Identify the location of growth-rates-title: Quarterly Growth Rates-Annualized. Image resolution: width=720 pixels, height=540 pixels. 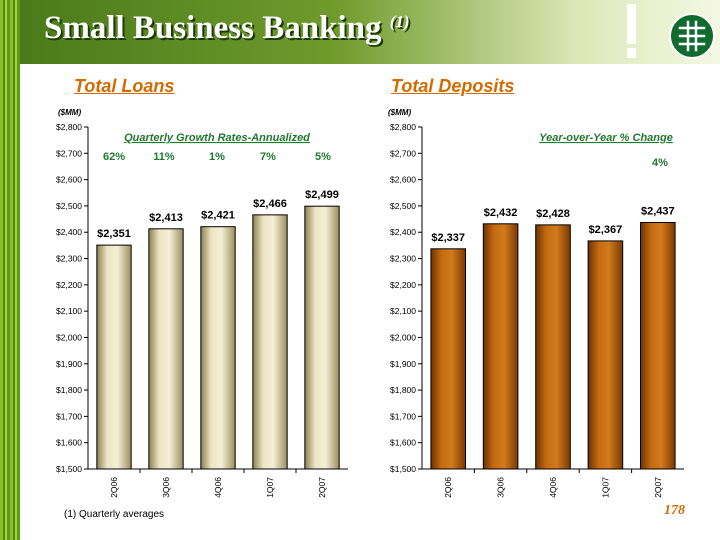
(217, 138).